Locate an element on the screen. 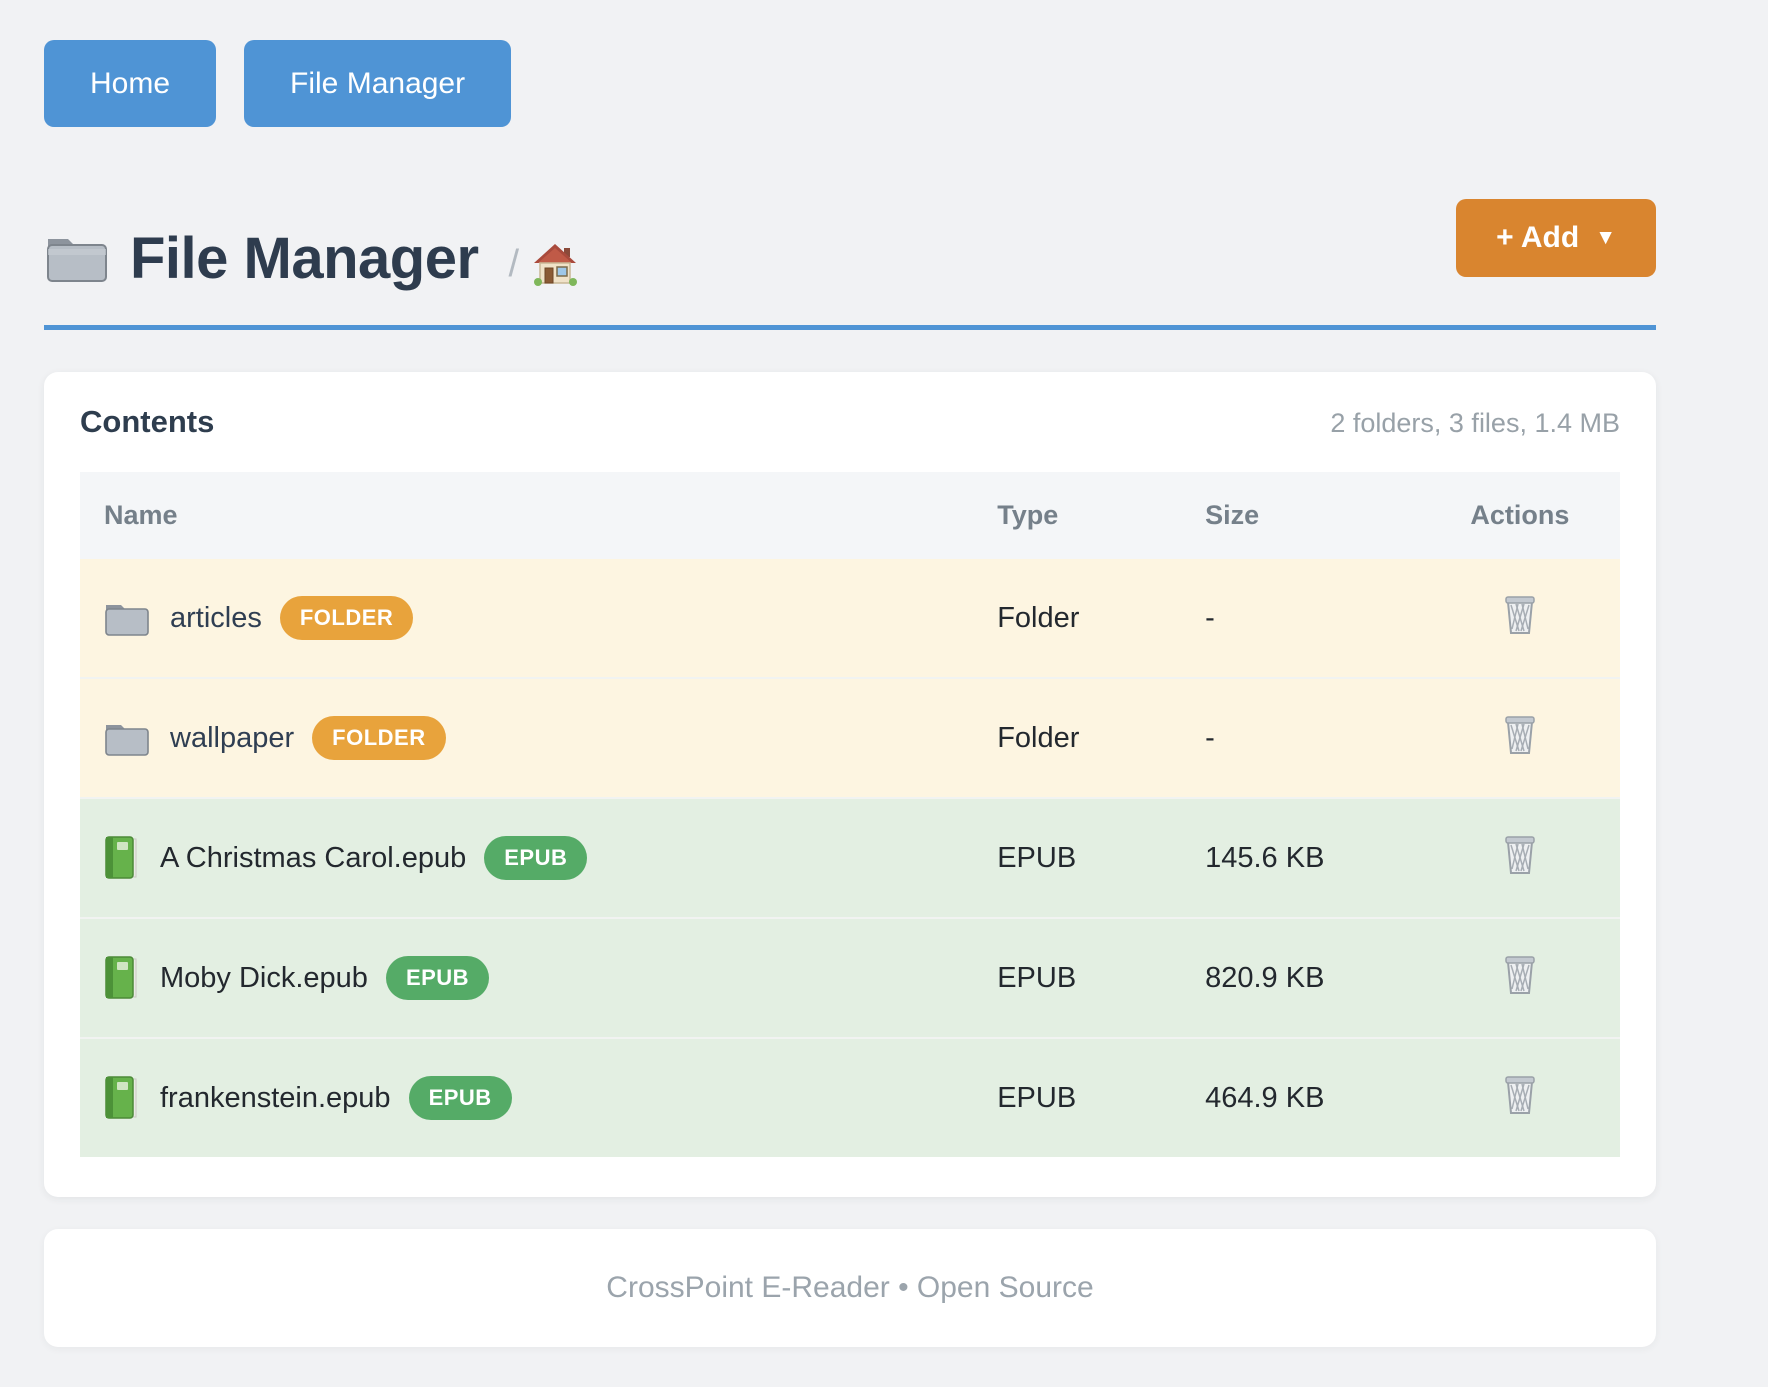  add-button-label: + Add is located at coordinates (1538, 237).